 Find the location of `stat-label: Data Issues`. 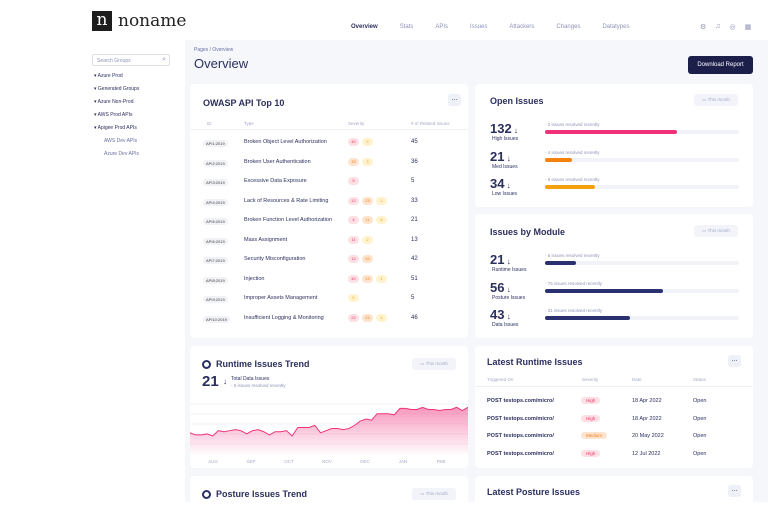

stat-label: Data Issues is located at coordinates (505, 325).